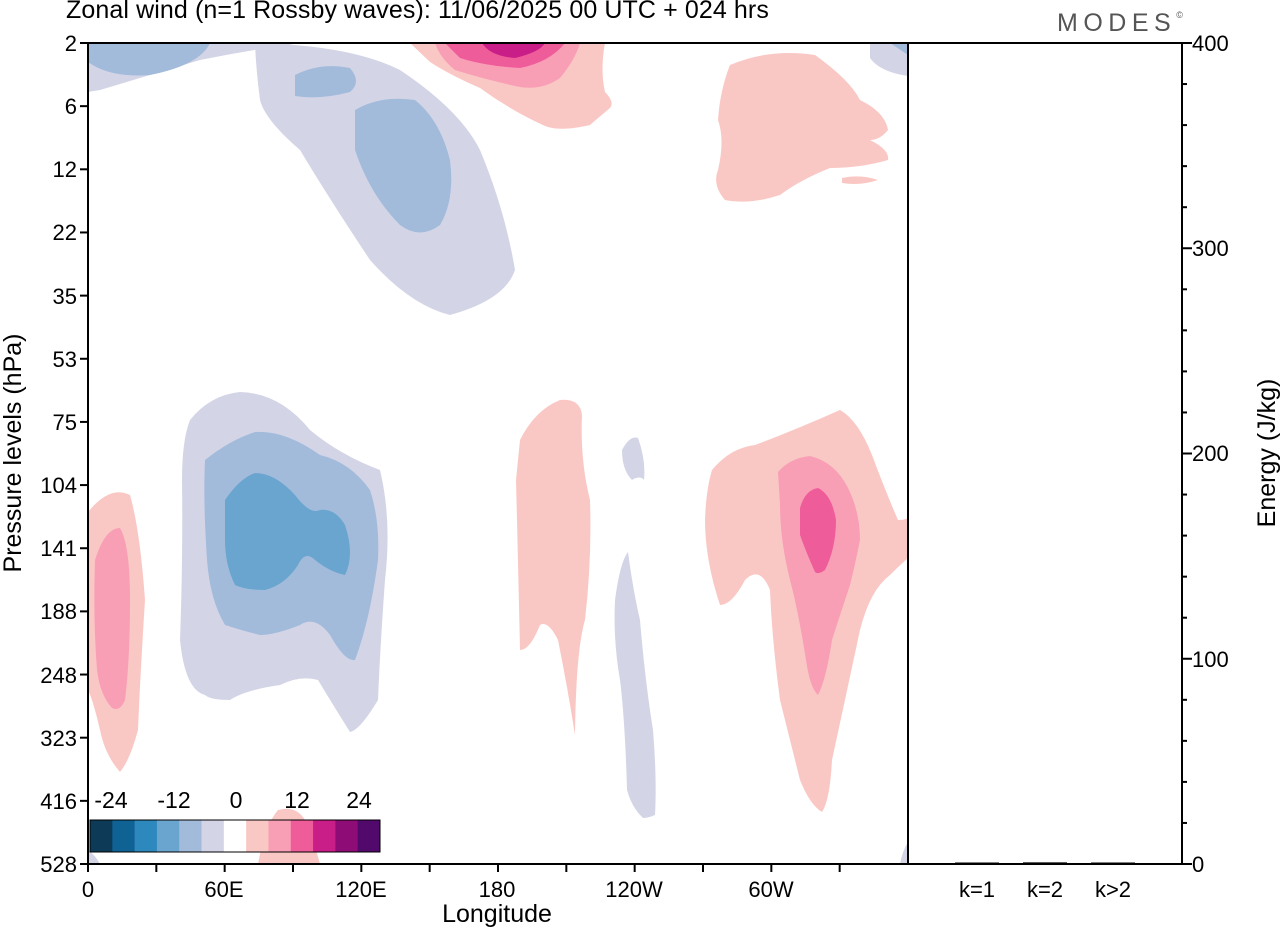 The width and height of the screenshot is (1280, 930). I want to click on contour-neg-strat-inner, so click(270, 138).